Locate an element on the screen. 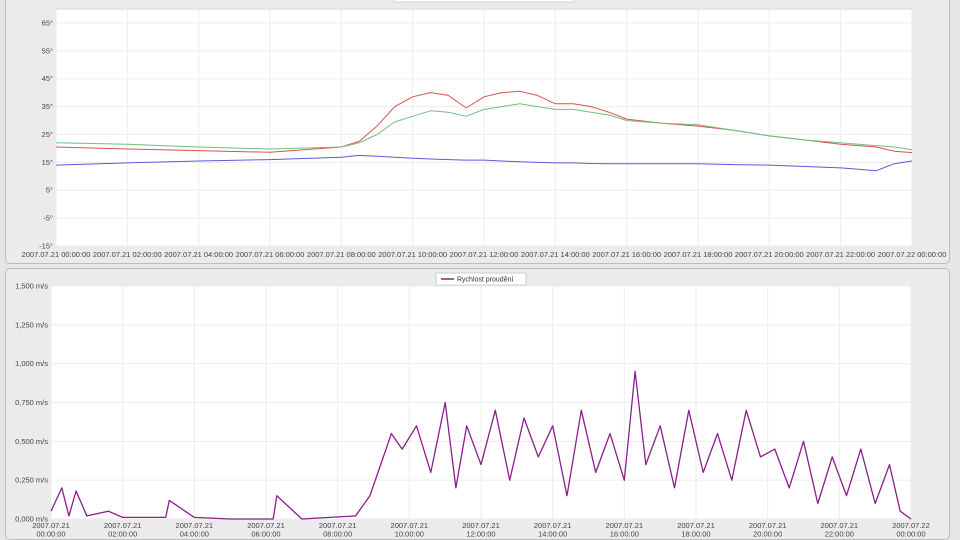 Image resolution: width=960 pixels, height=540 pixels. x-tick-label: 16:00:00 is located at coordinates (624, 534).